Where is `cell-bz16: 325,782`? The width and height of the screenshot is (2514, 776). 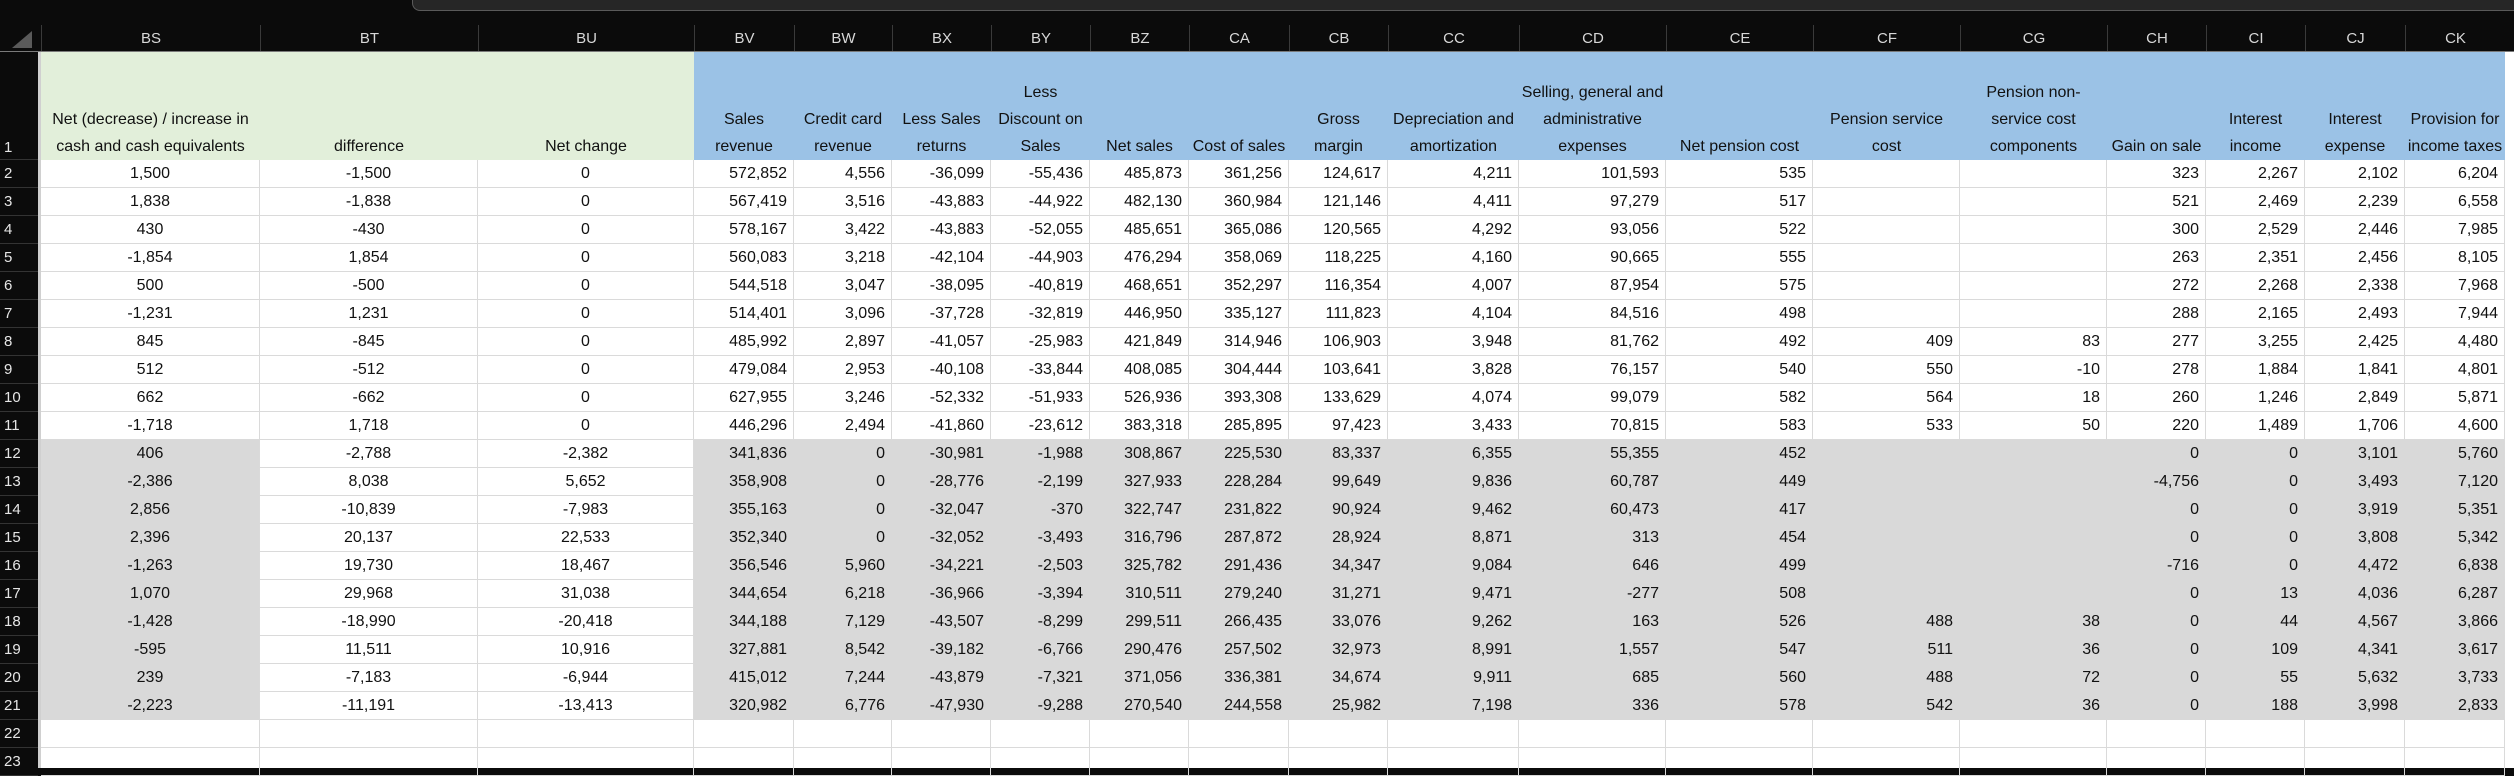
cell-bz16: 325,782 is located at coordinates (1139, 566).